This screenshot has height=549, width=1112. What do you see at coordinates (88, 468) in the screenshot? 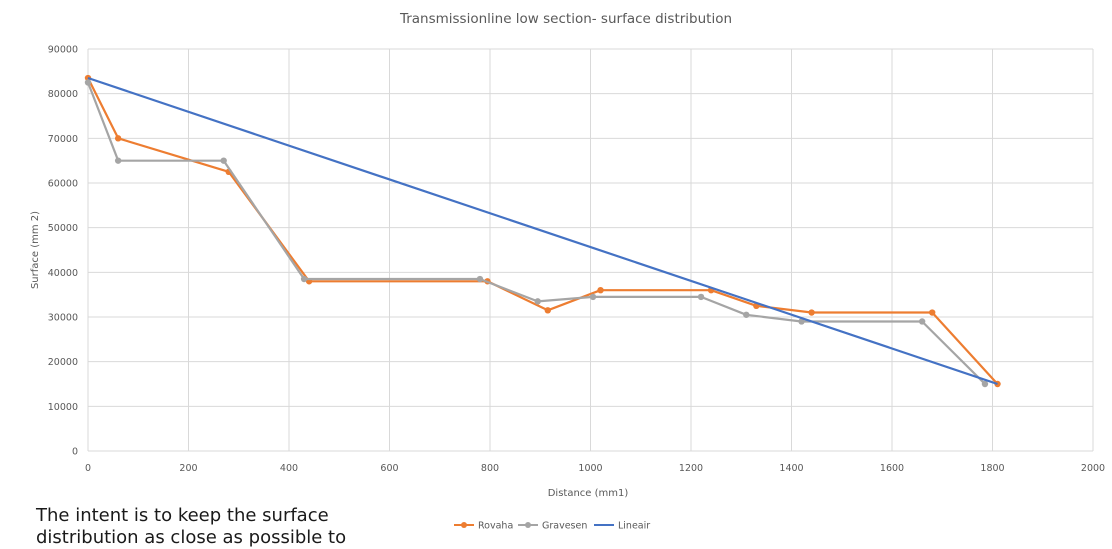
I see `x-tick-label: 0` at bounding box center [88, 468].